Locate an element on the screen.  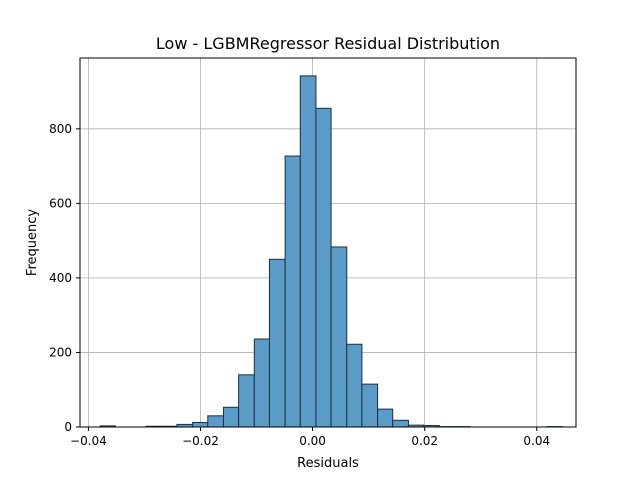
x-tick-label: 0.02 is located at coordinates (424, 441).